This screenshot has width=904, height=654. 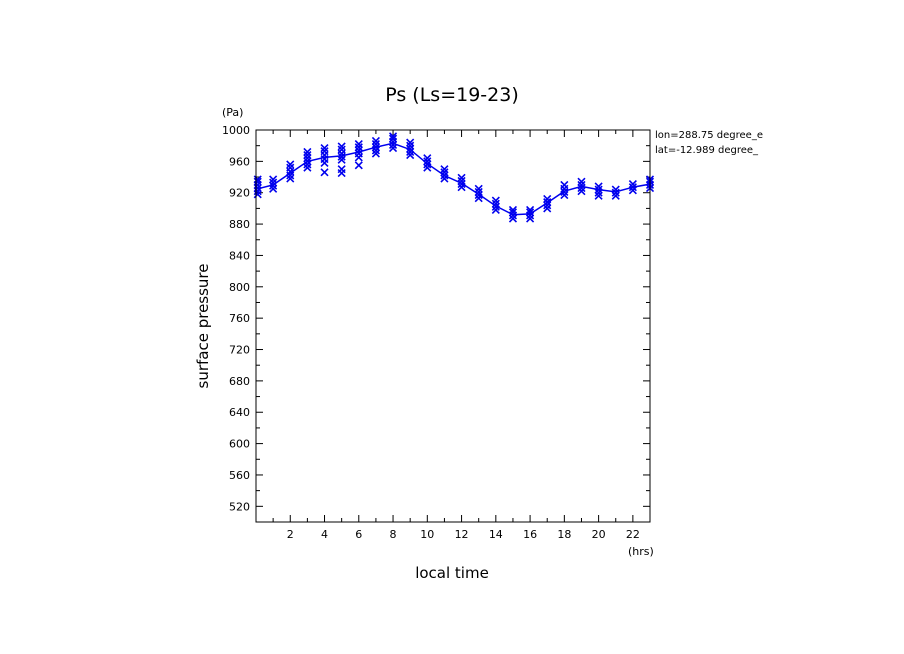 What do you see at coordinates (462, 534) in the screenshot?
I see `x-tick-label: 12` at bounding box center [462, 534].